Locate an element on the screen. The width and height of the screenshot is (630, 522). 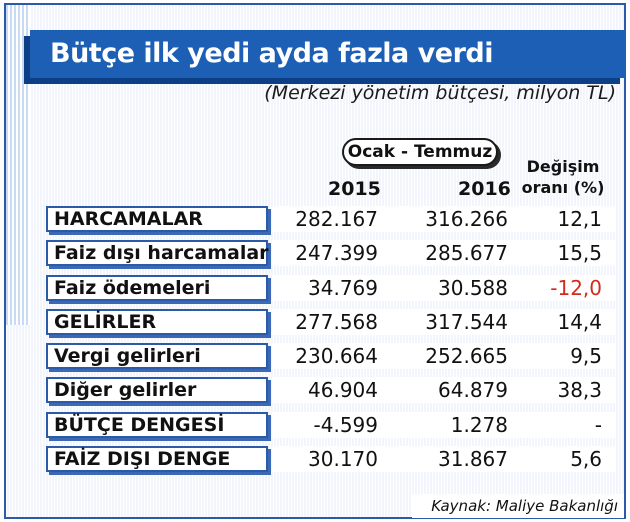
row-label: Vergi gelirleri is located at coordinates (157, 356).